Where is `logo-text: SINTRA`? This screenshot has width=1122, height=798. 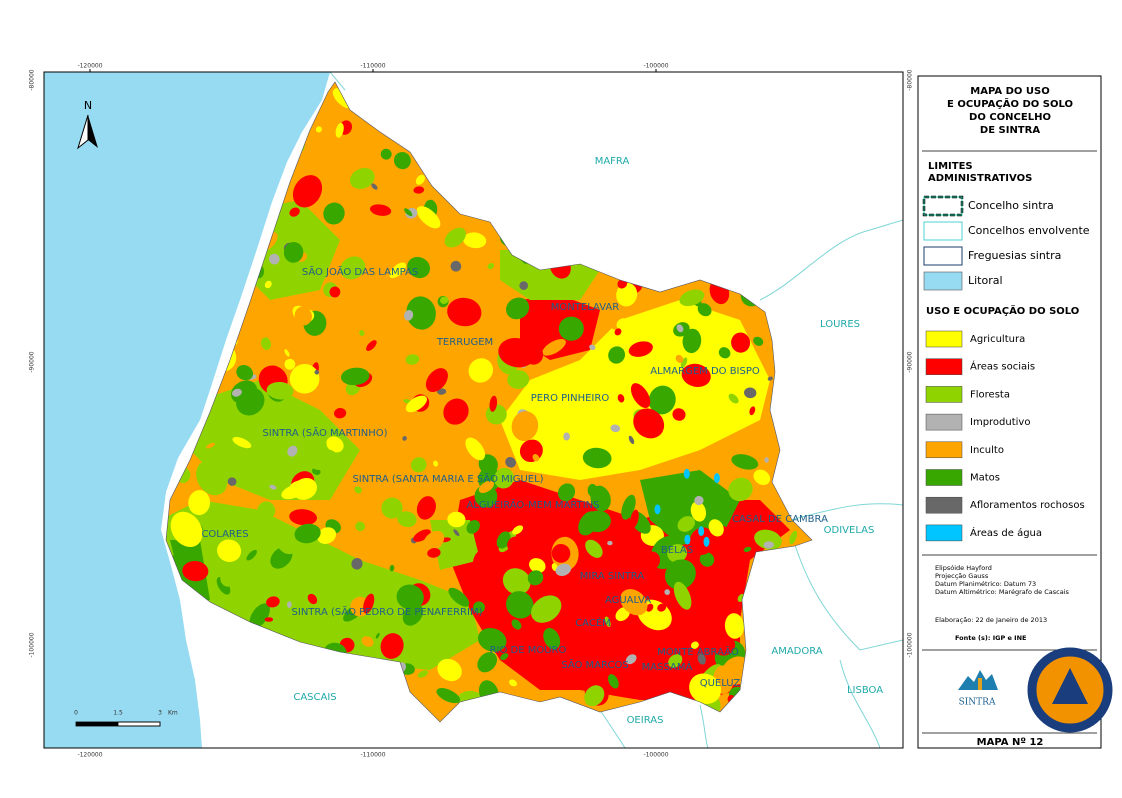 logo-text: SINTRA is located at coordinates (977, 703).